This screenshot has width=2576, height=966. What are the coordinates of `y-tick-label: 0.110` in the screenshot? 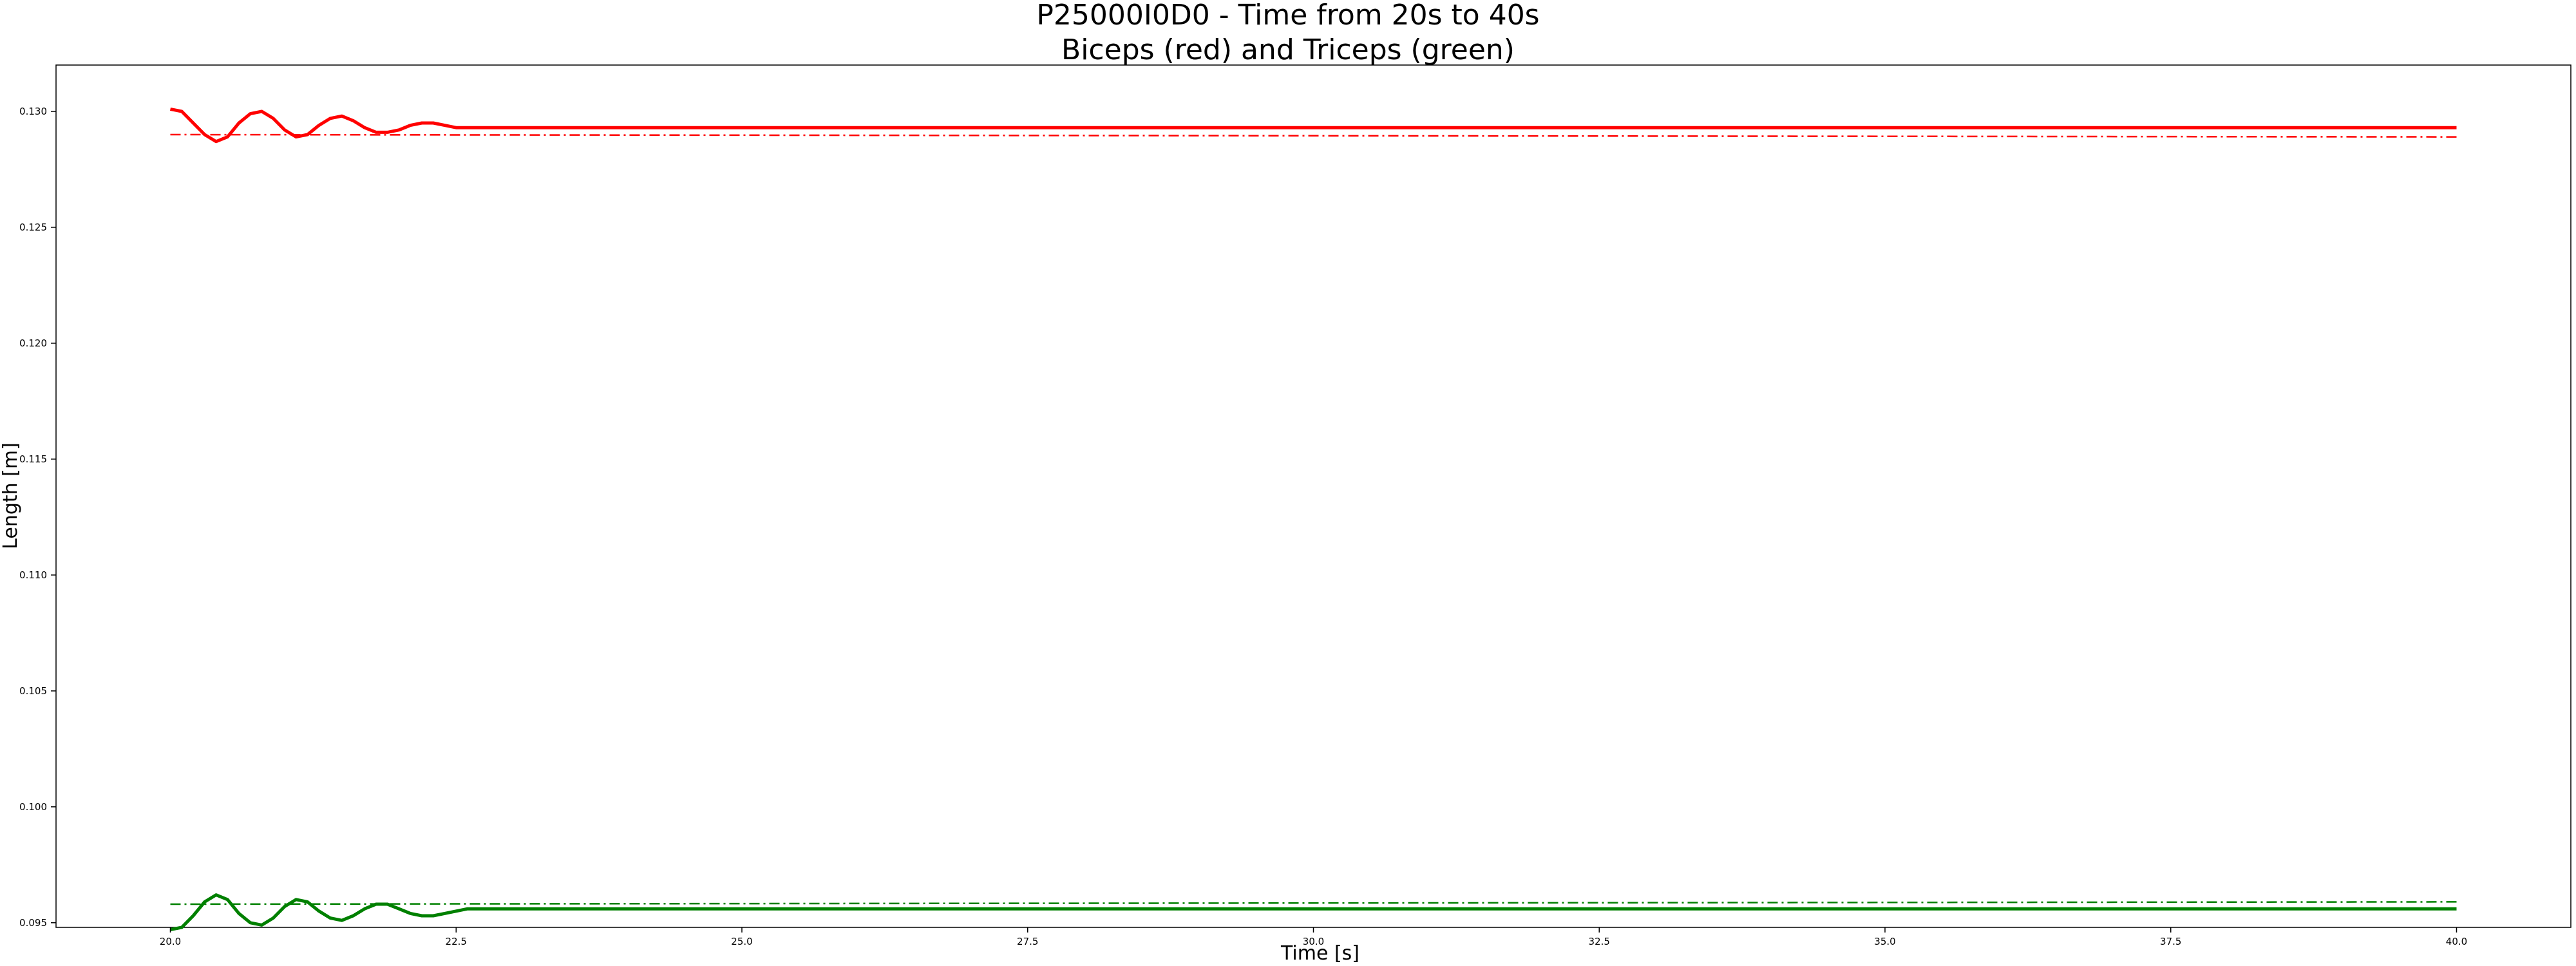 It's located at (33, 575).